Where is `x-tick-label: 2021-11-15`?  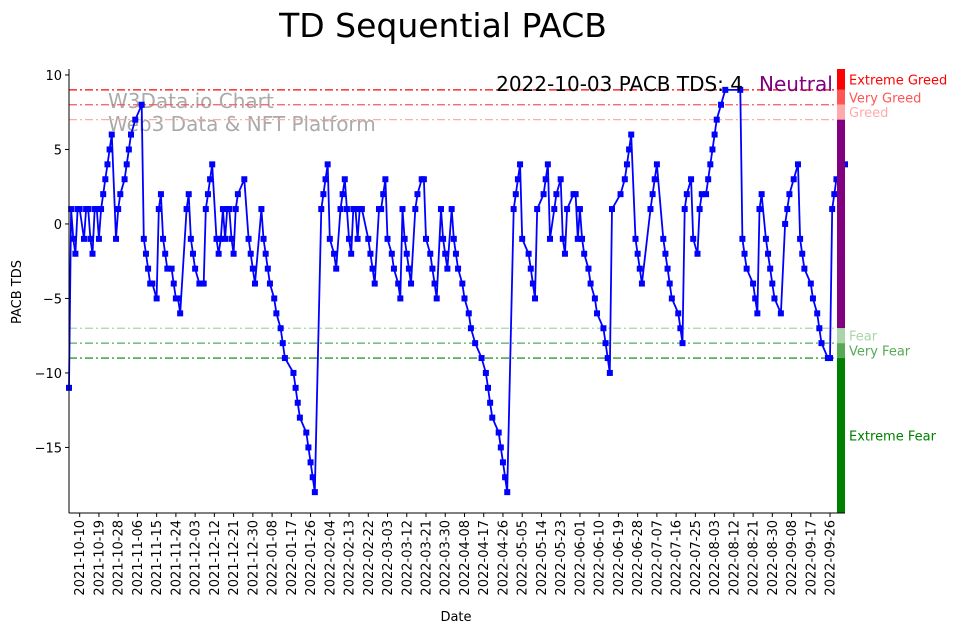 x-tick-label: 2021-11-15 is located at coordinates (157, 558).